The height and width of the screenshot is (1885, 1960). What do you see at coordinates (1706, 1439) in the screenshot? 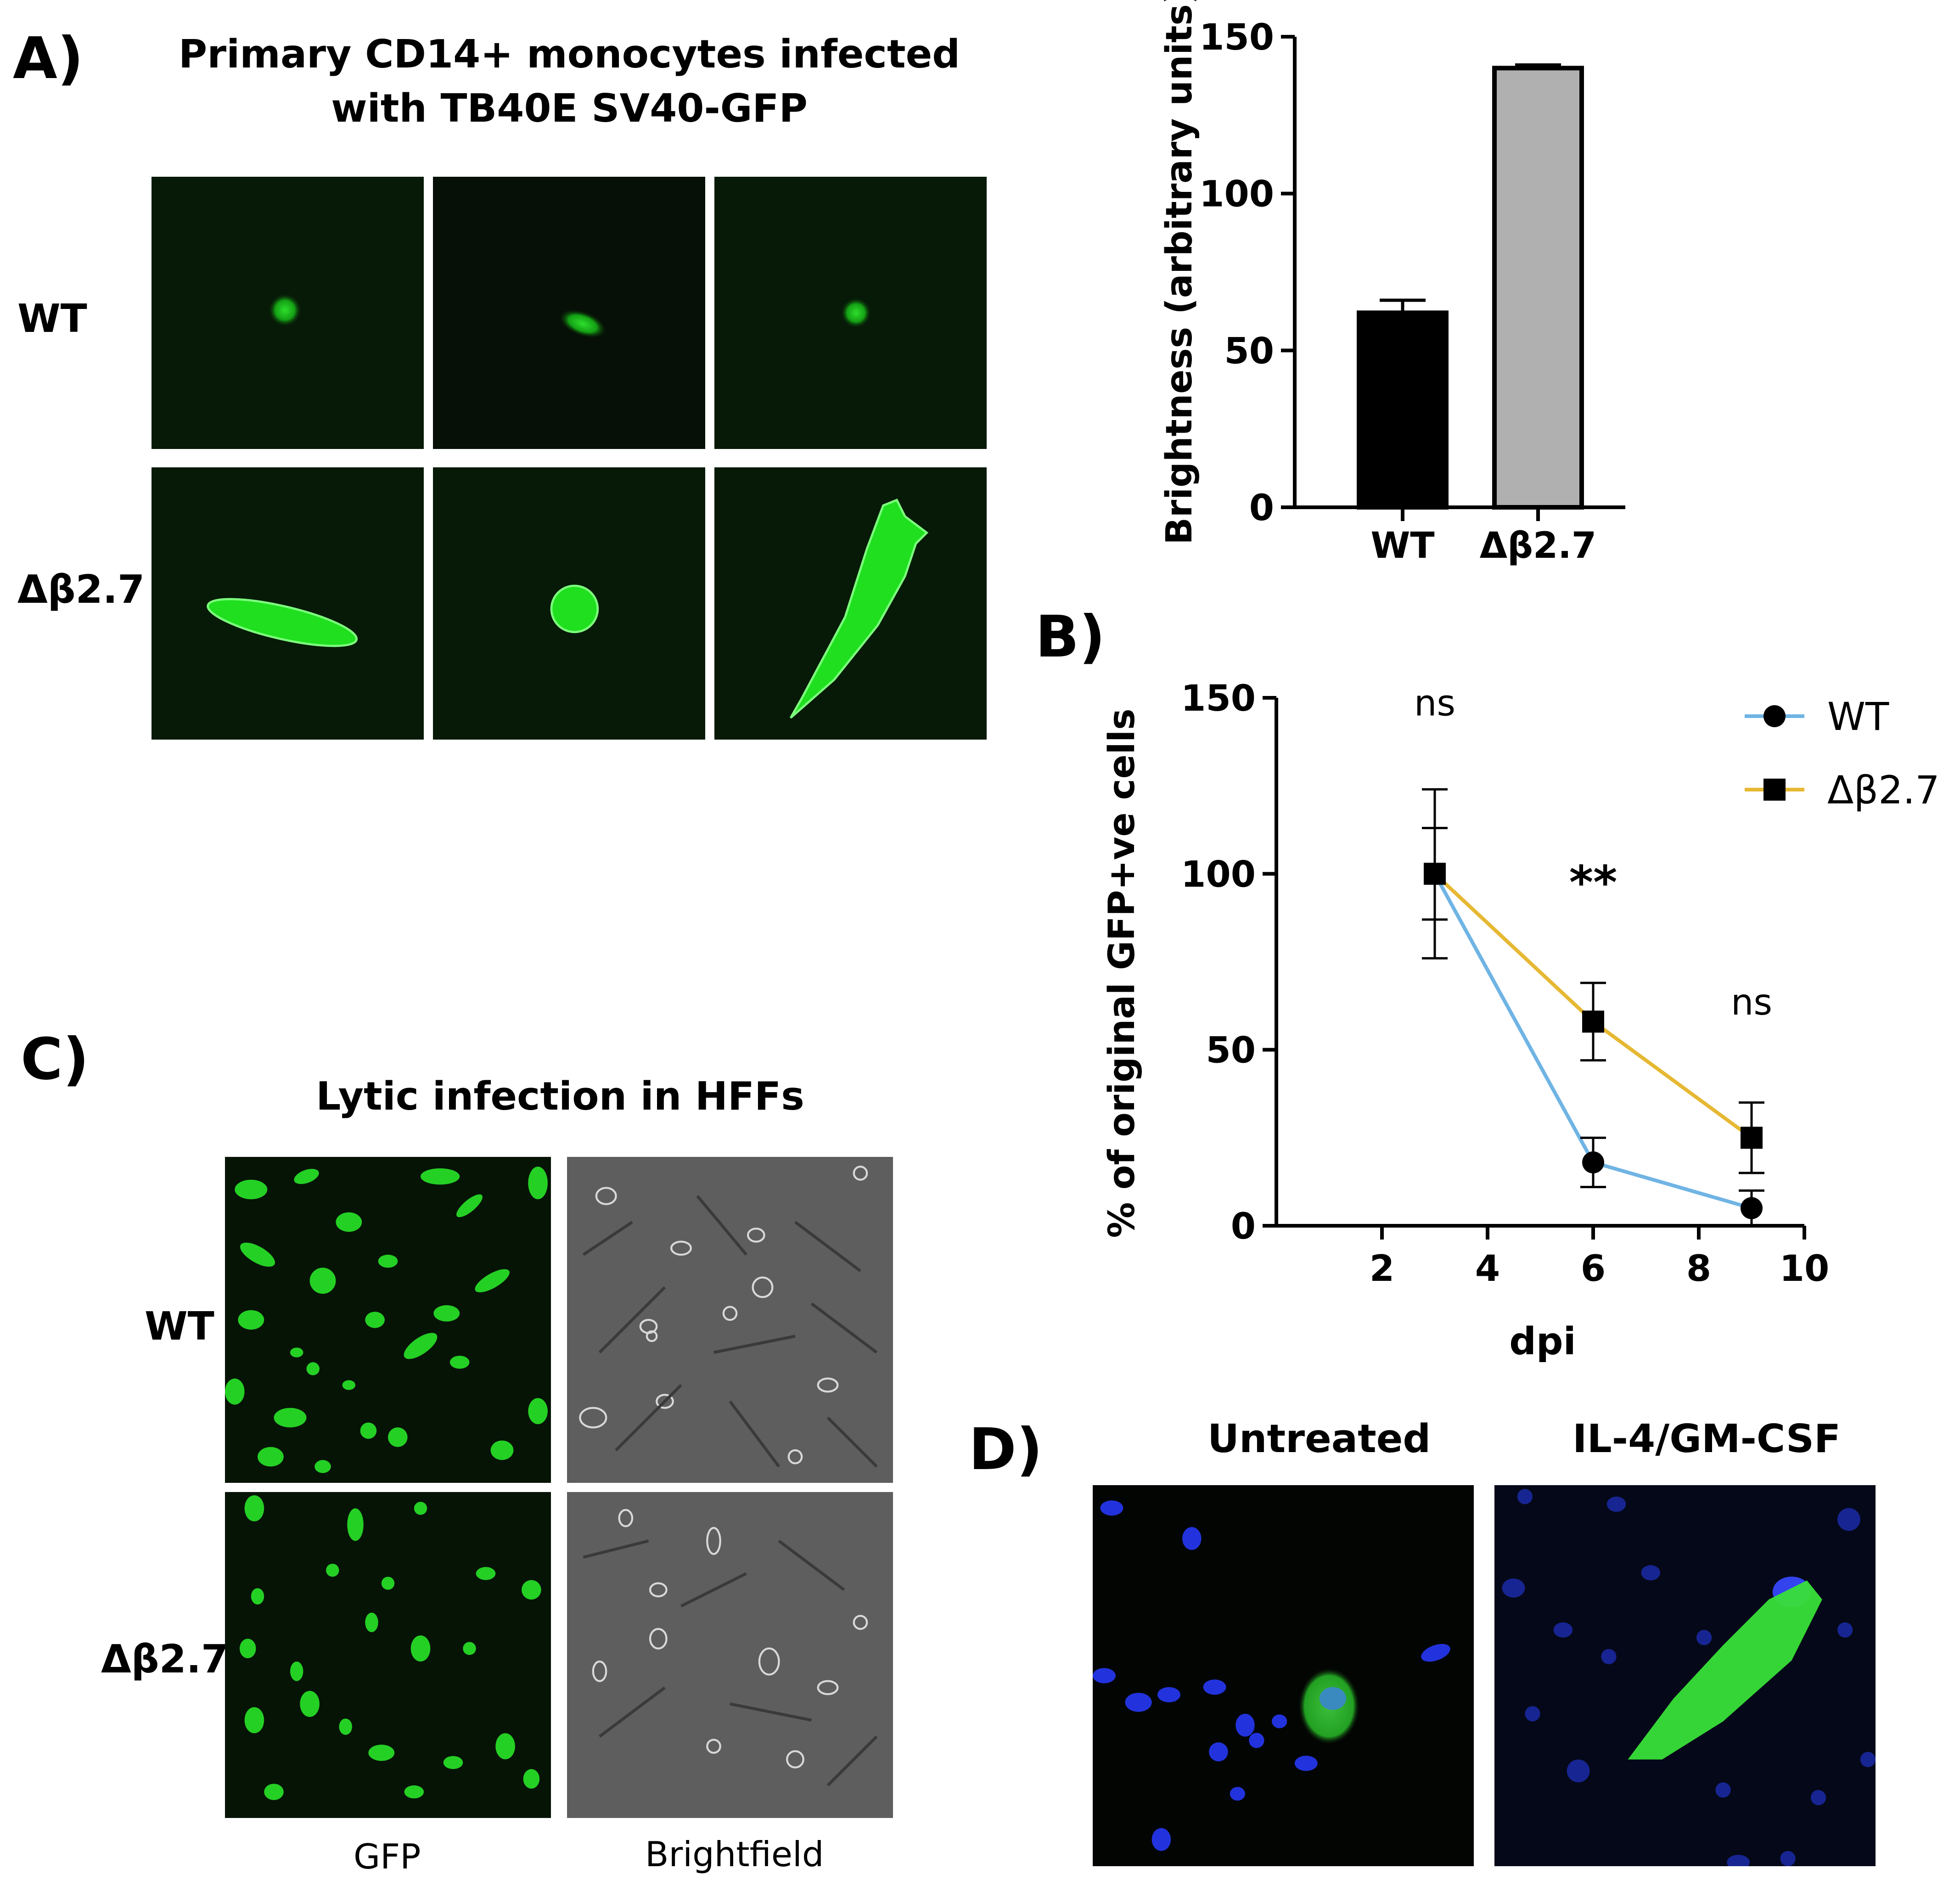
I see `panel-d-col-treated-label: IL-4/GM-CSF` at bounding box center [1706, 1439].